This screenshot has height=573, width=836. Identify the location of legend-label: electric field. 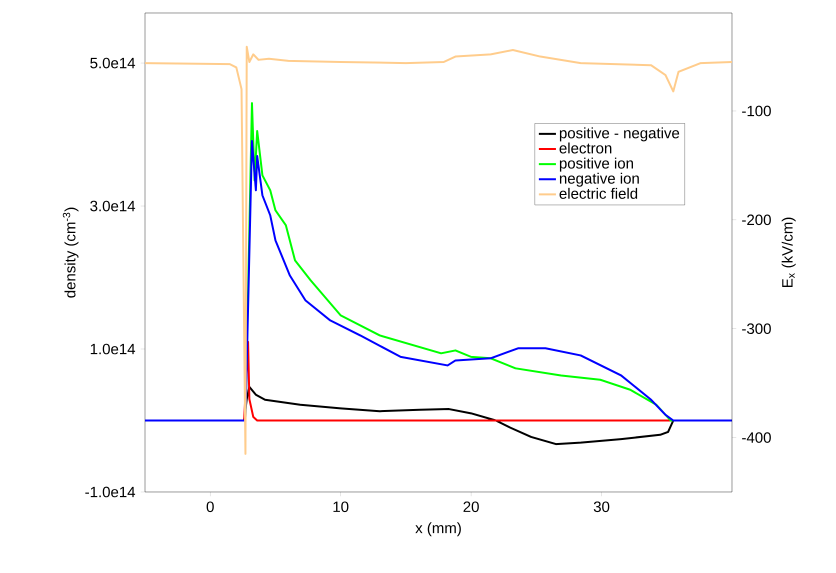
(599, 193).